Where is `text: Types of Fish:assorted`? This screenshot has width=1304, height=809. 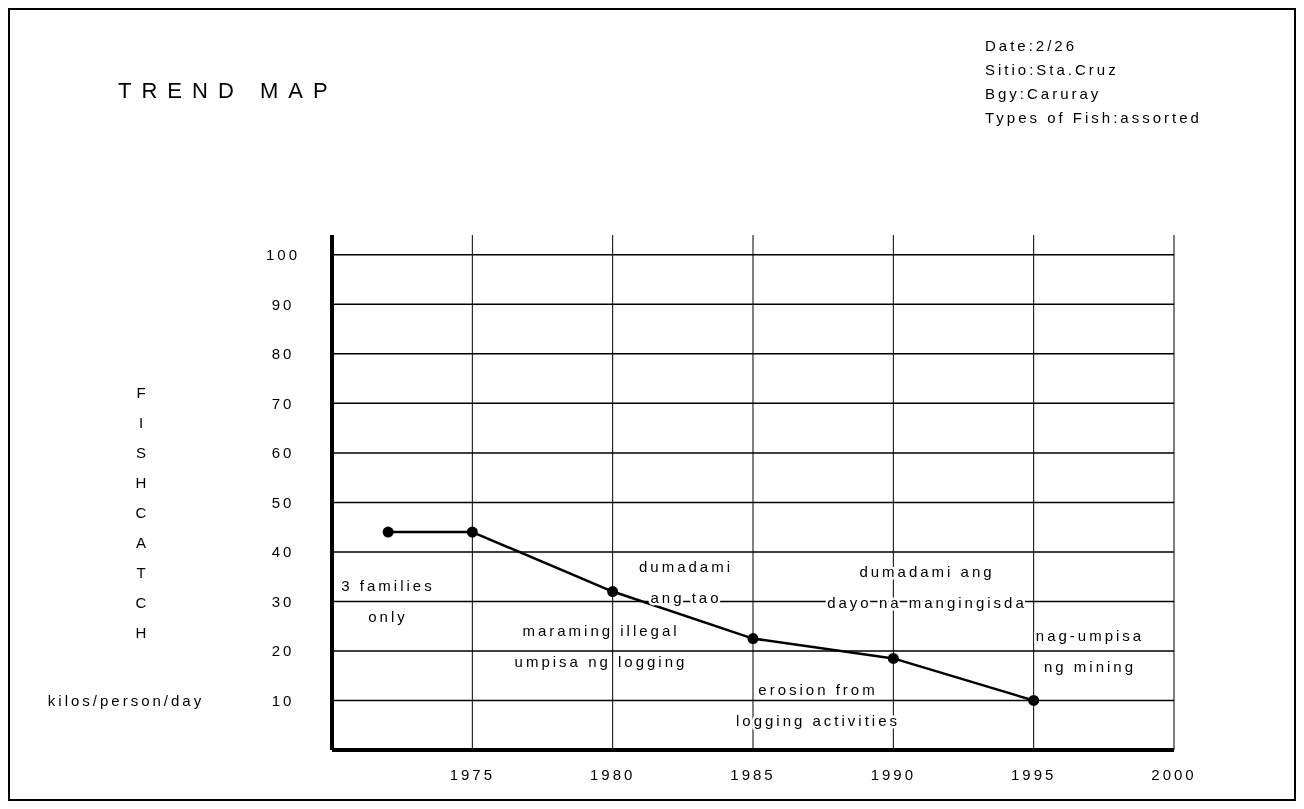
text: Types of Fish:assorted is located at coordinates (1093, 118).